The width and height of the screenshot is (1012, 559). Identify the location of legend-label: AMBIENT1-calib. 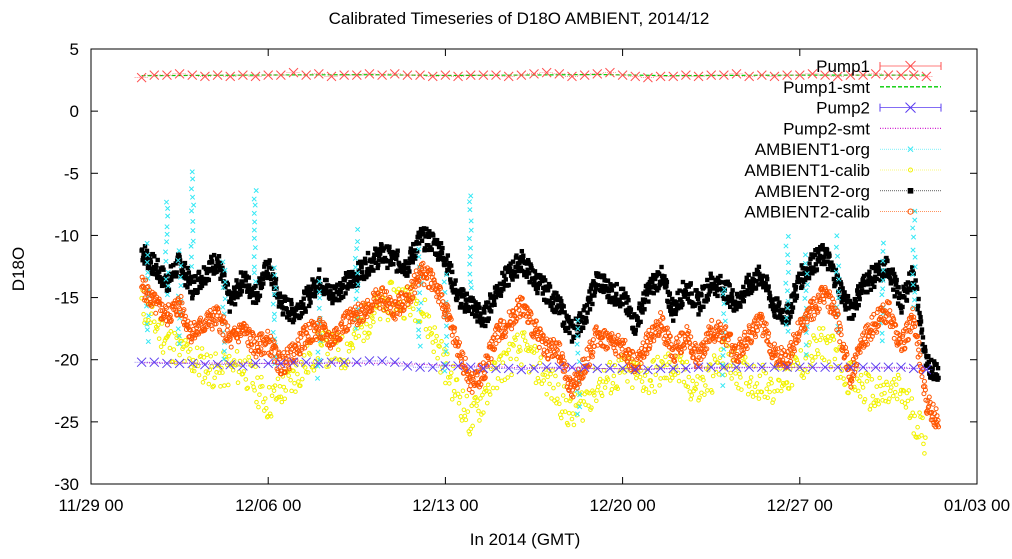
(807, 170).